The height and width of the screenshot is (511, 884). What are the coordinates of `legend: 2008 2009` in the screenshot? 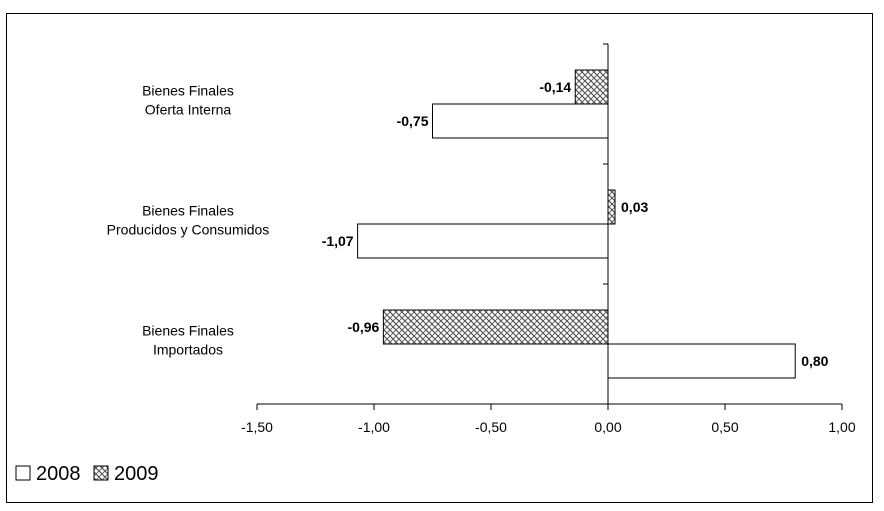 It's located at (87, 474).